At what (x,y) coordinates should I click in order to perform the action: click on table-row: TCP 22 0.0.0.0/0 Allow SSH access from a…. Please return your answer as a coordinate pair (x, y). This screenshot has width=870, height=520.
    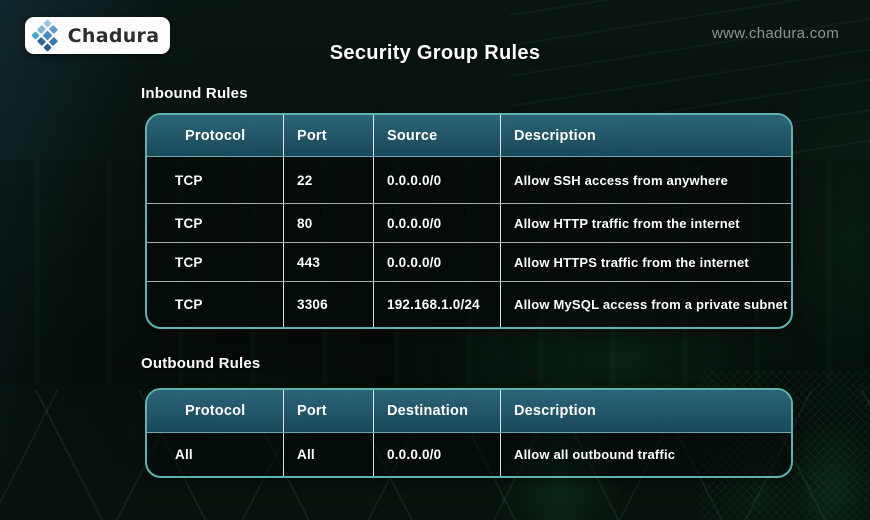
    Looking at the image, I should click on (469, 180).